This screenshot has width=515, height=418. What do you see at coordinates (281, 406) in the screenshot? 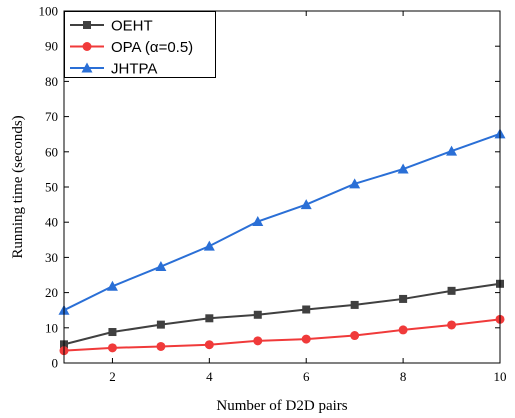
I see `x-axis-title: Number of D2D pairs` at bounding box center [281, 406].